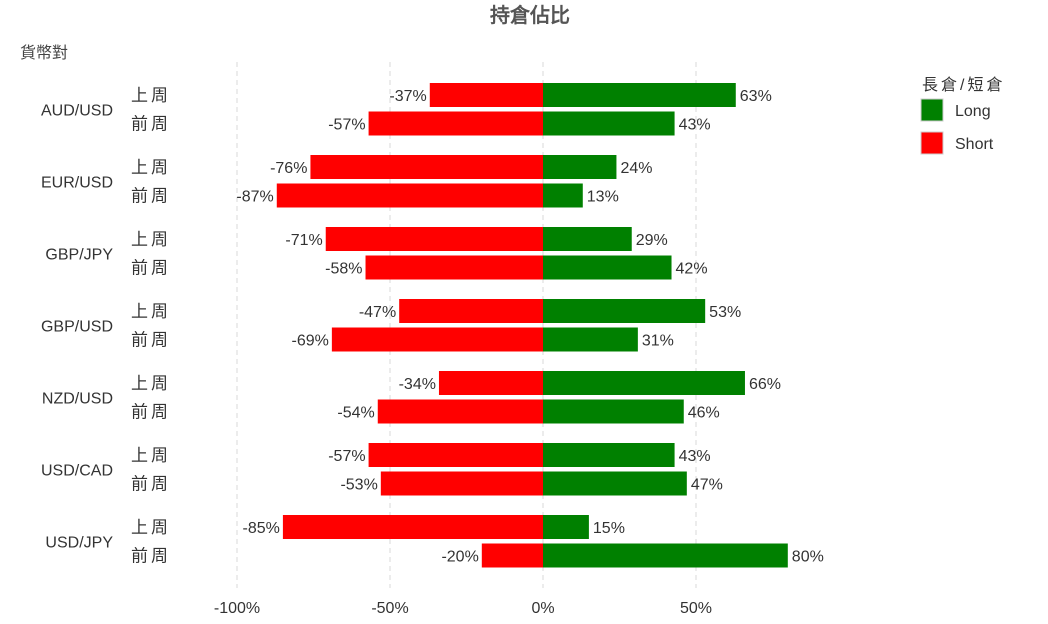 The image size is (1048, 624). Describe the element at coordinates (658, 341) in the screenshot. I see `long-value-label: 31%` at that location.